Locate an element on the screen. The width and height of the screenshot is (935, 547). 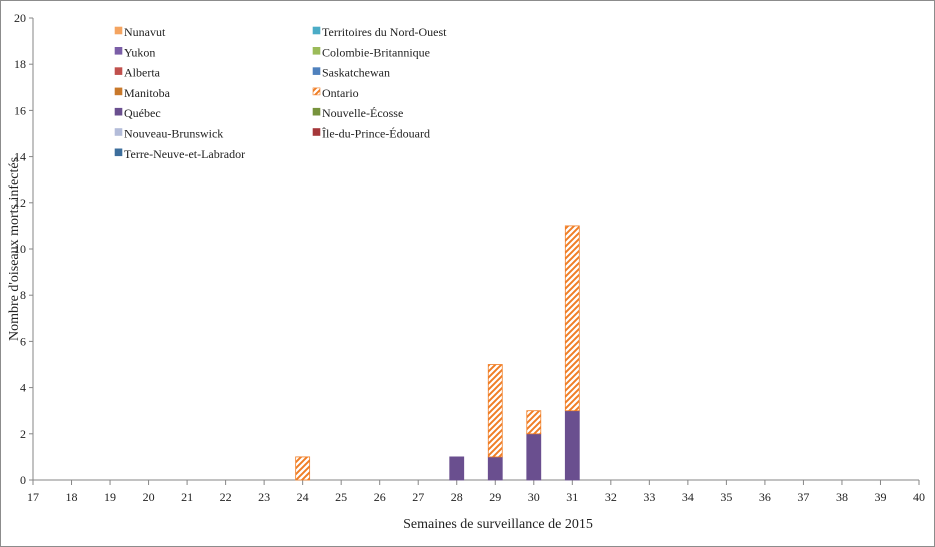
legend-label: Alberta is located at coordinates (142, 73).